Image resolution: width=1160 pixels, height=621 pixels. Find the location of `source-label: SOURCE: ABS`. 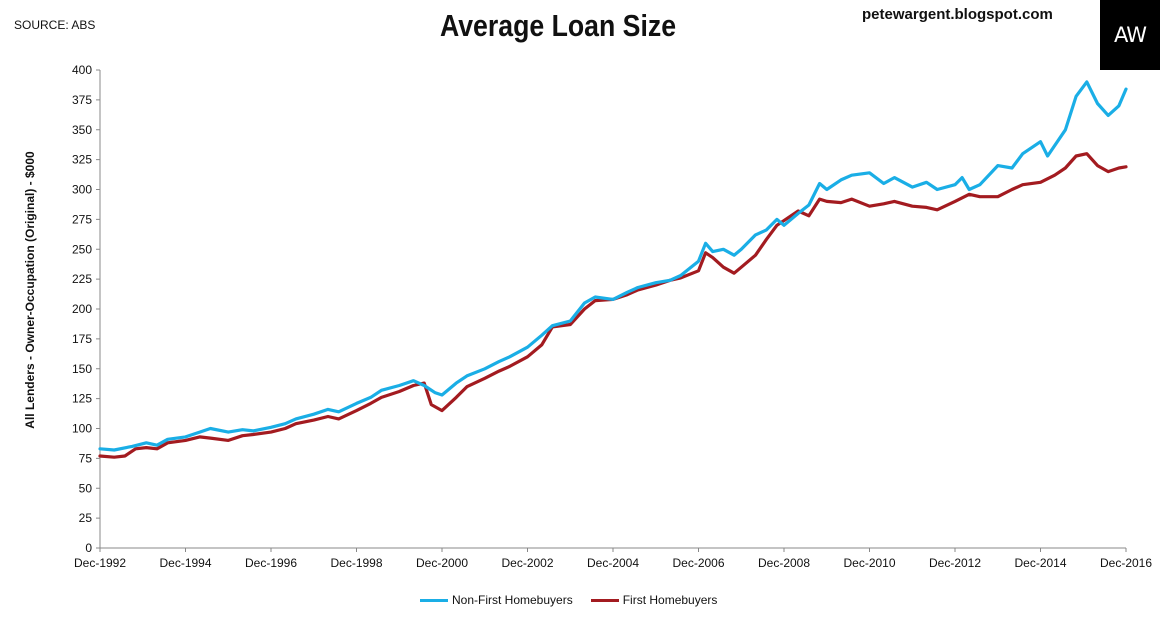

source-label: SOURCE: ABS is located at coordinates (55, 25).